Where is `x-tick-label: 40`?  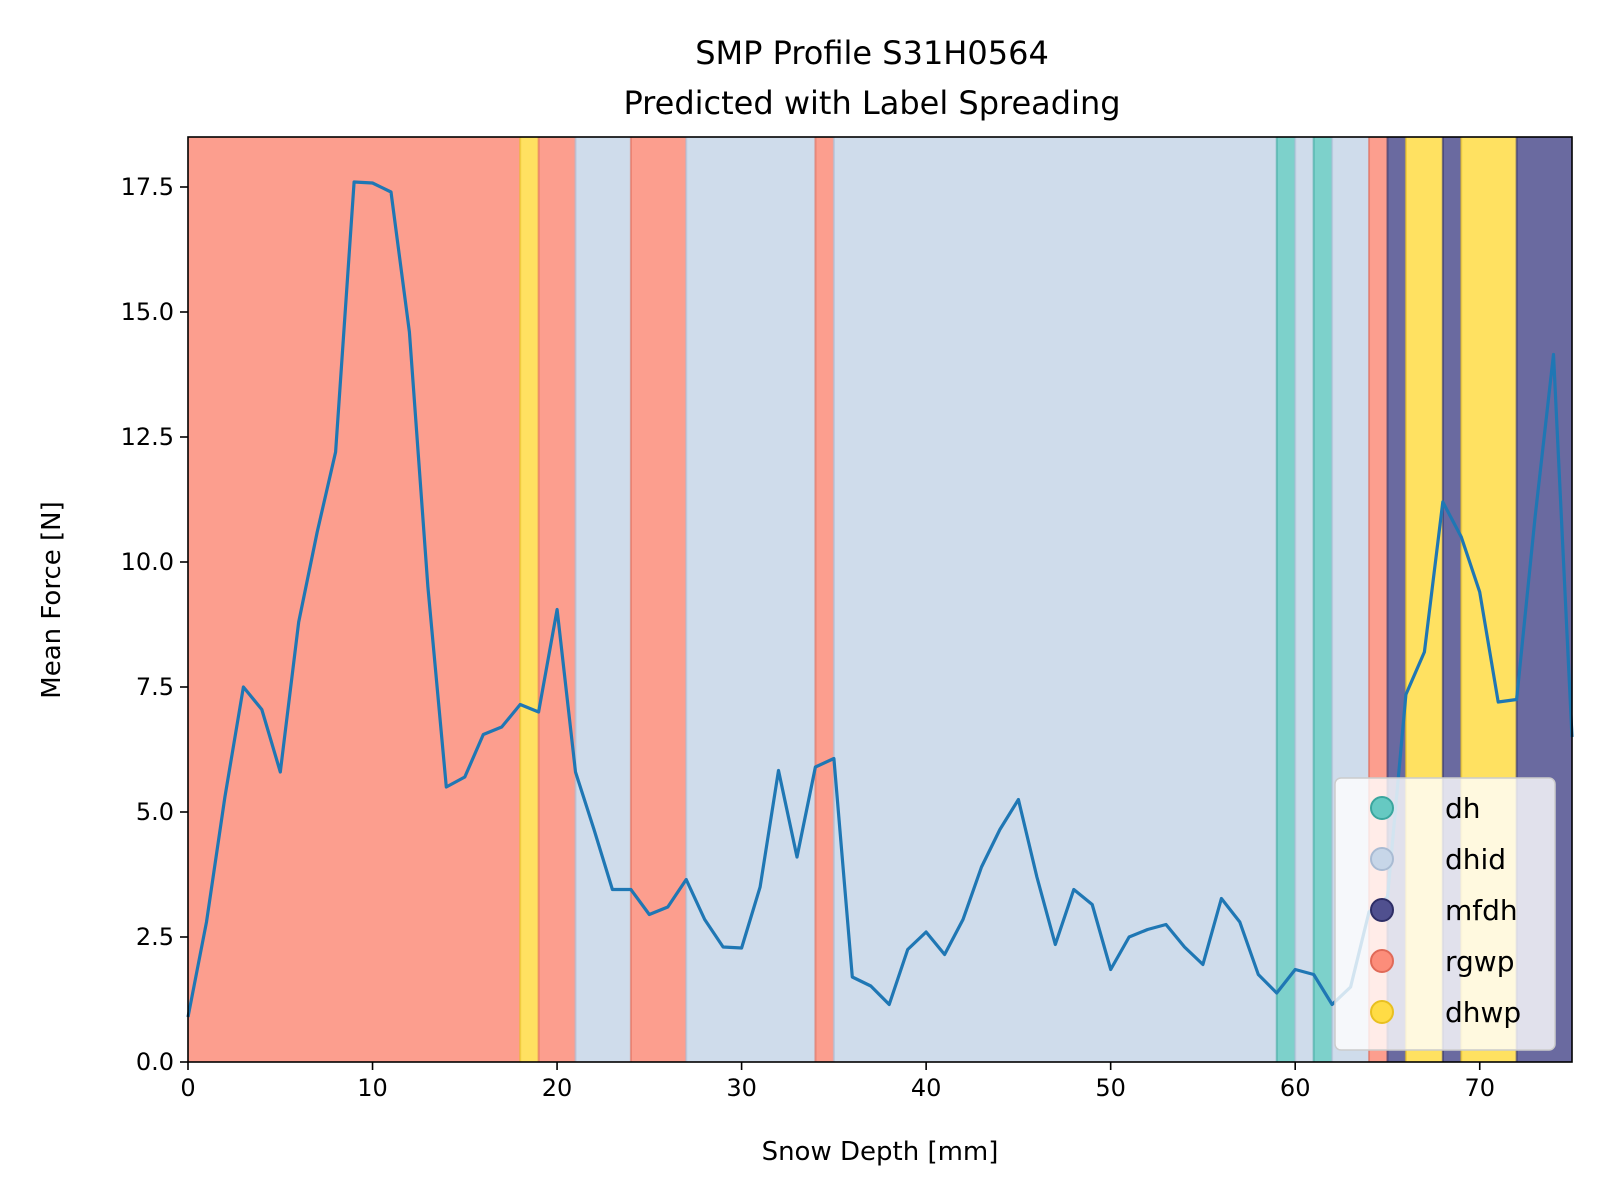 x-tick-label: 40 is located at coordinates (926, 1088).